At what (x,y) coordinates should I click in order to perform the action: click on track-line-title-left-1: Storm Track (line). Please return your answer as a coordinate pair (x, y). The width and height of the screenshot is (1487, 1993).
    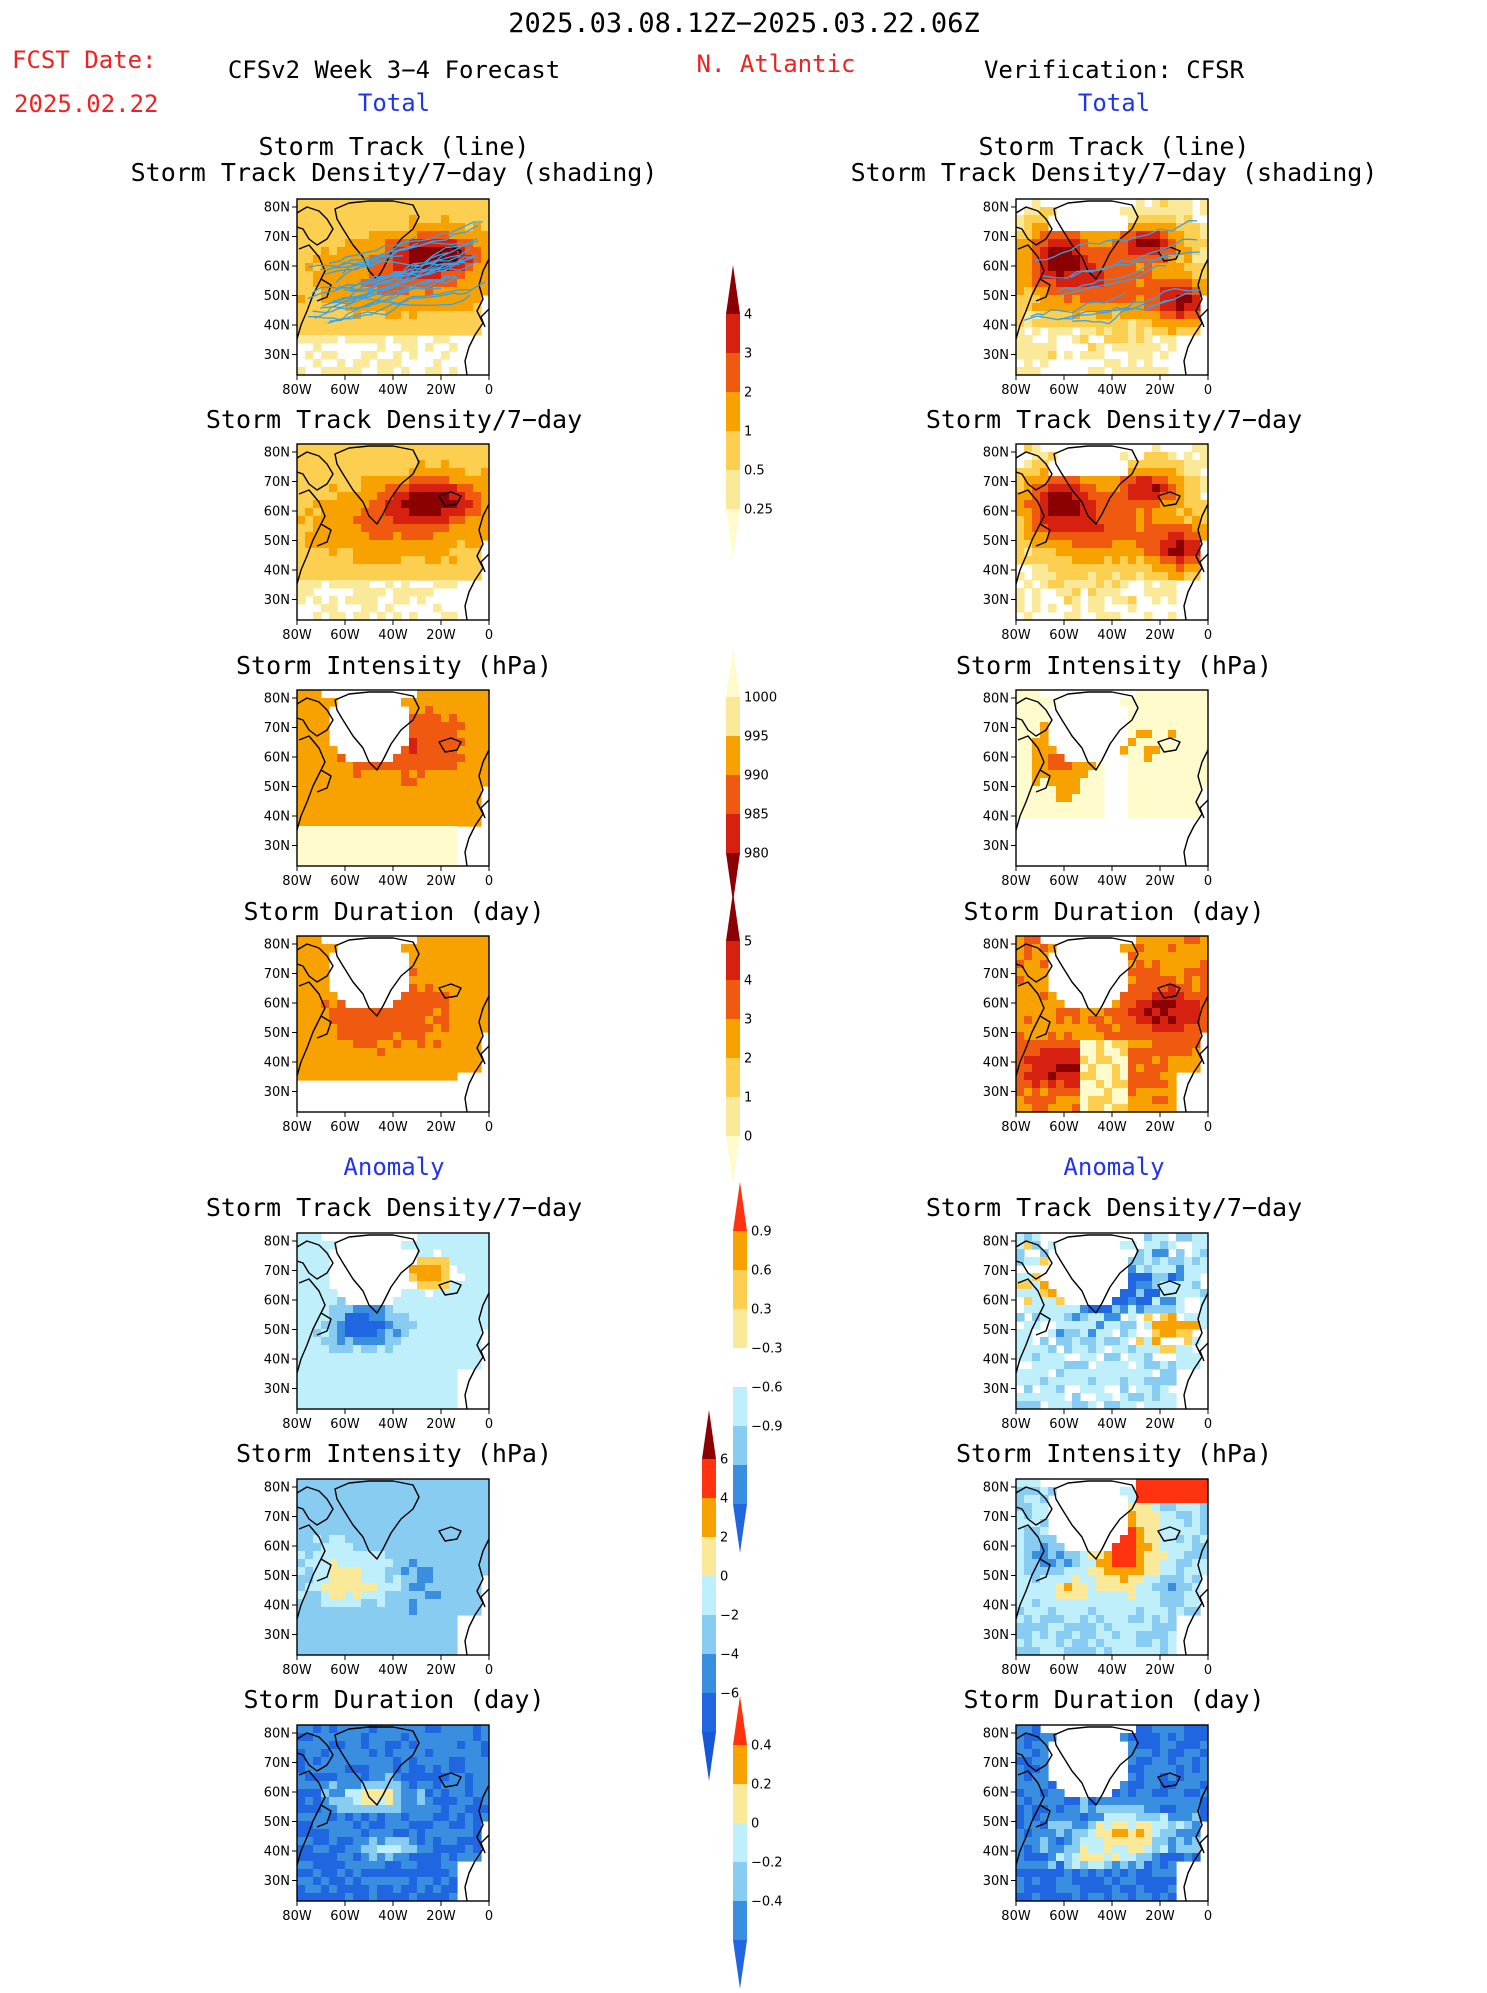
    Looking at the image, I should click on (394, 146).